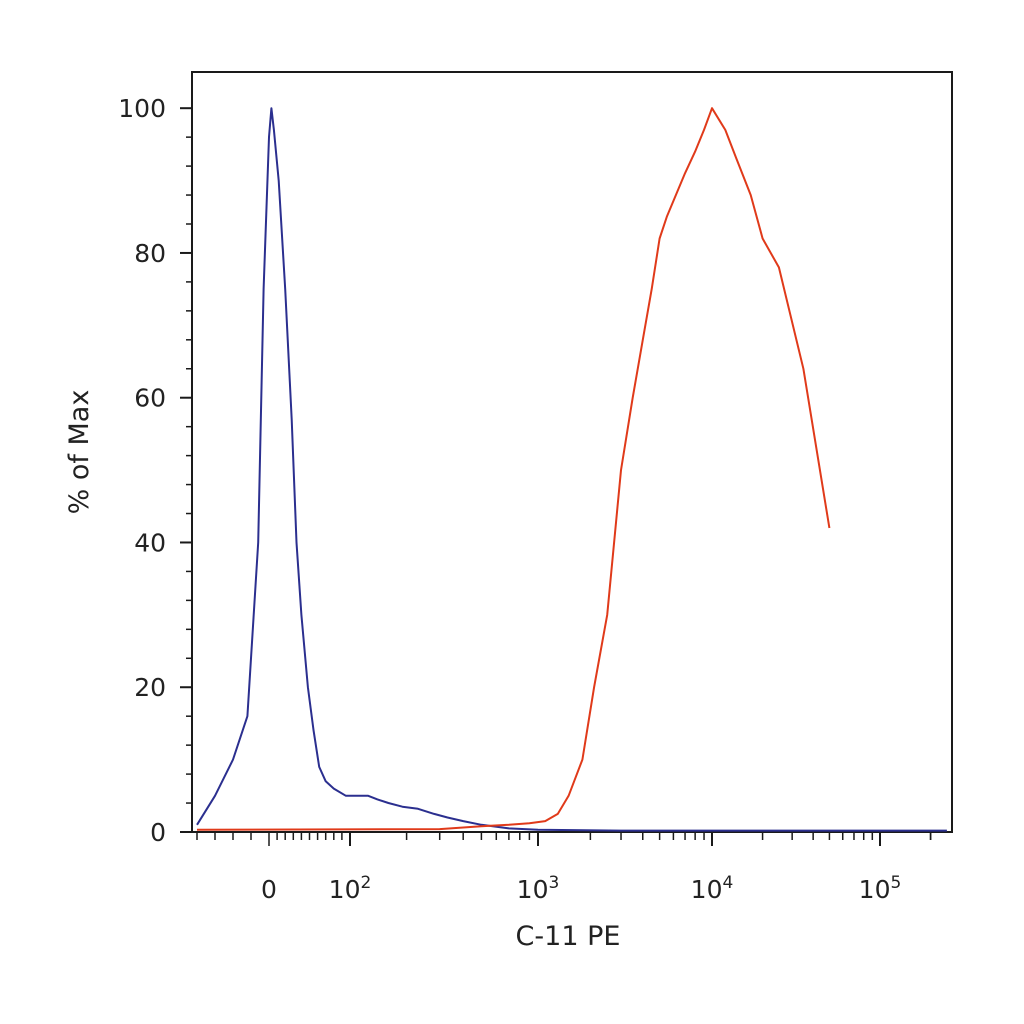 This screenshot has width=1024, height=1024. I want to click on x-tick-label: 0, so click(269, 889).